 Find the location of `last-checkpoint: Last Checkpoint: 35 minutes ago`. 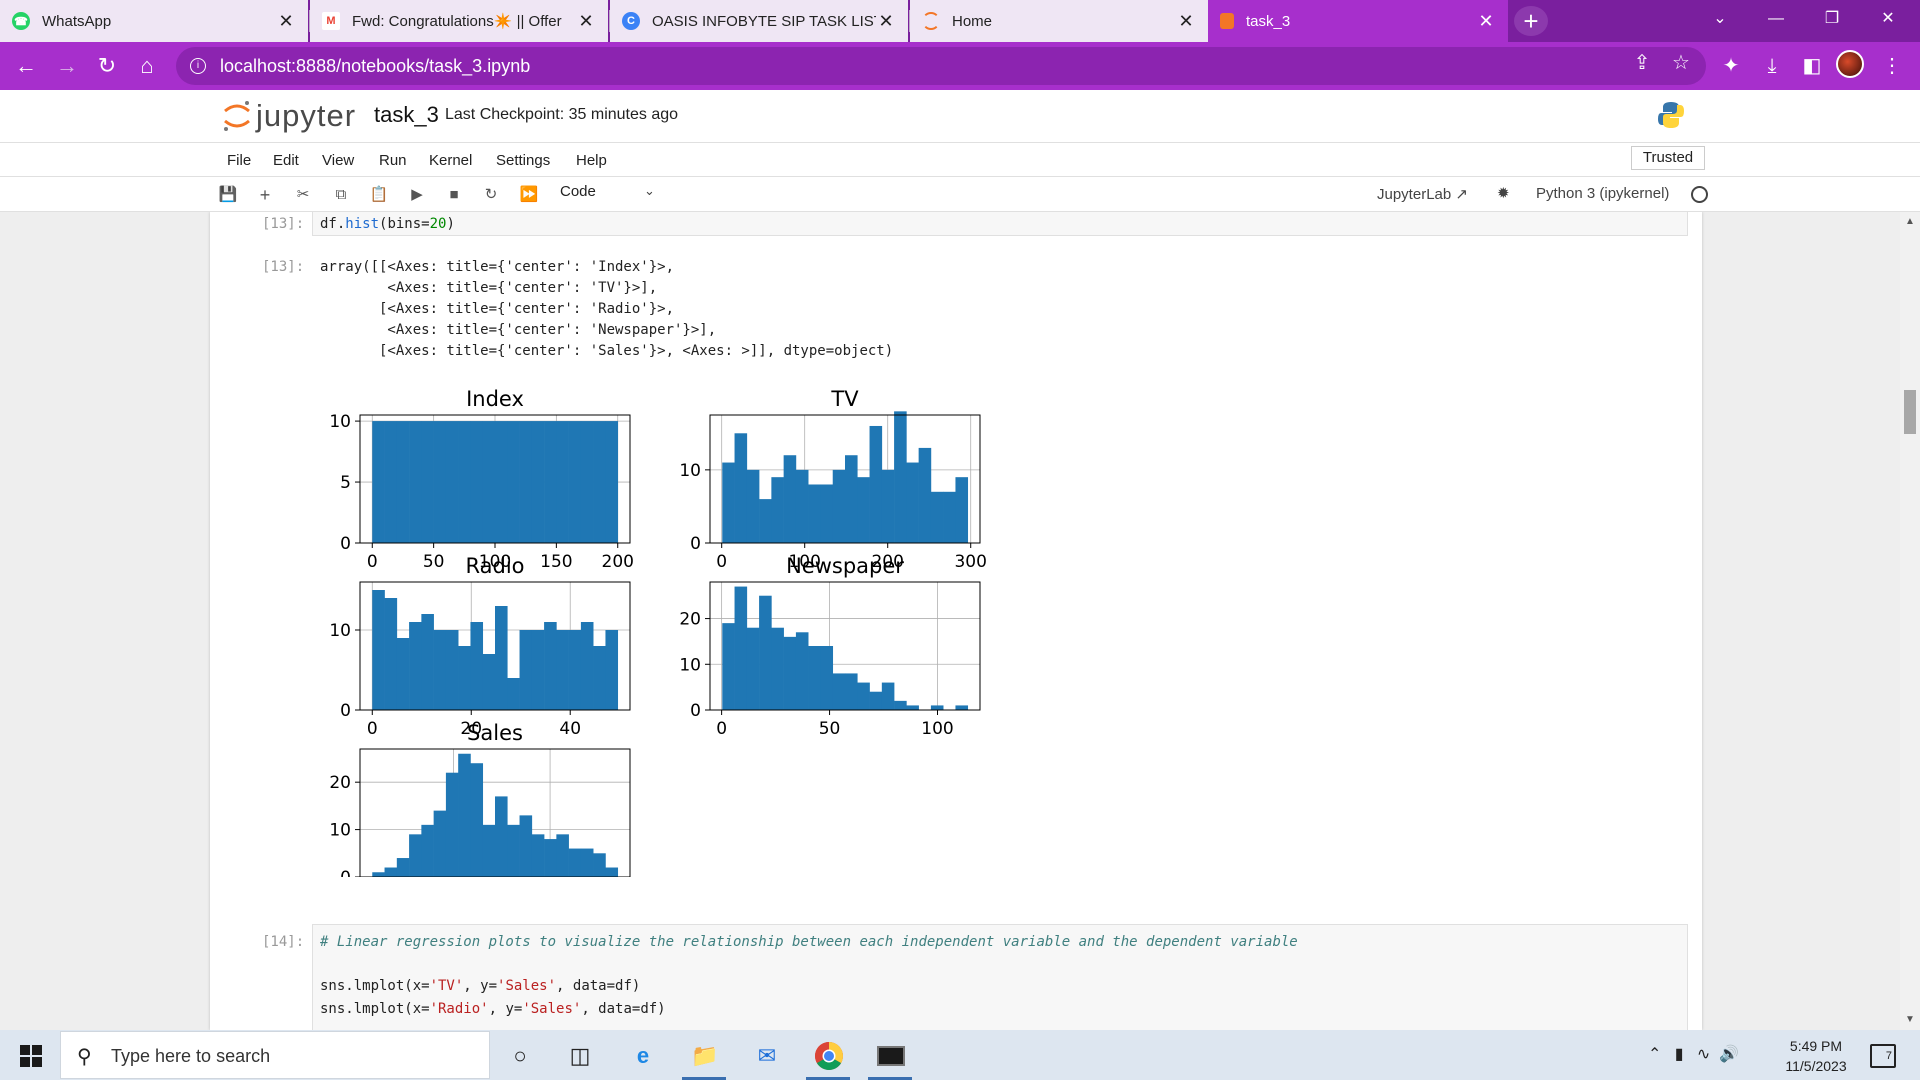

last-checkpoint: Last Checkpoint: 35 minutes ago is located at coordinates (562, 114).